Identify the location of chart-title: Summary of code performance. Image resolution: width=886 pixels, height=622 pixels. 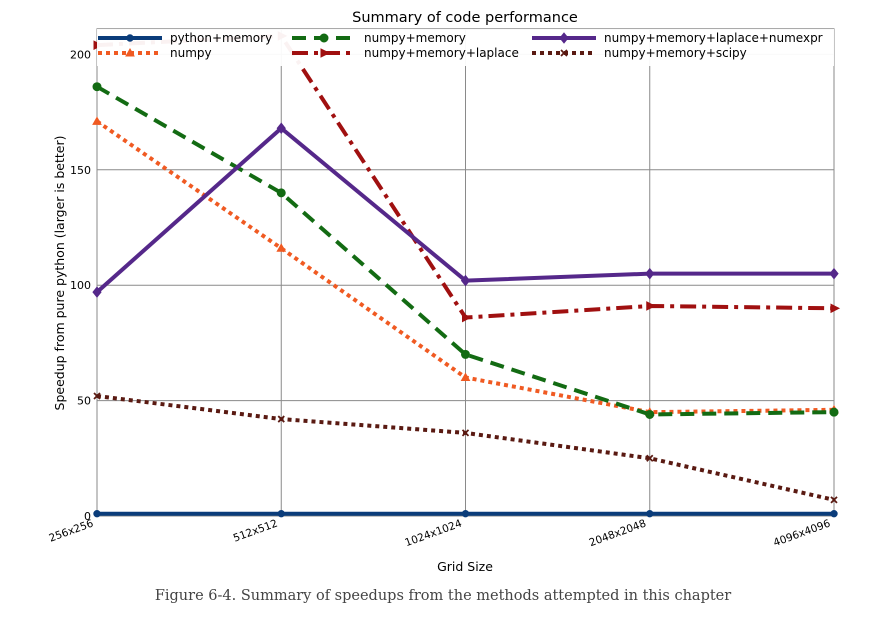
(465, 18).